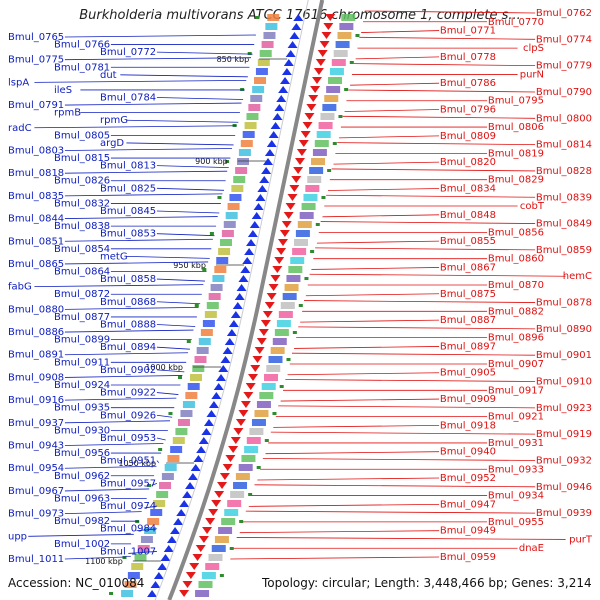 Image resolution: width=600 pixels, height=600 pixels. What do you see at coordinates (67, 113) in the screenshot?
I see `gene-label: rpmB` at bounding box center [67, 113].